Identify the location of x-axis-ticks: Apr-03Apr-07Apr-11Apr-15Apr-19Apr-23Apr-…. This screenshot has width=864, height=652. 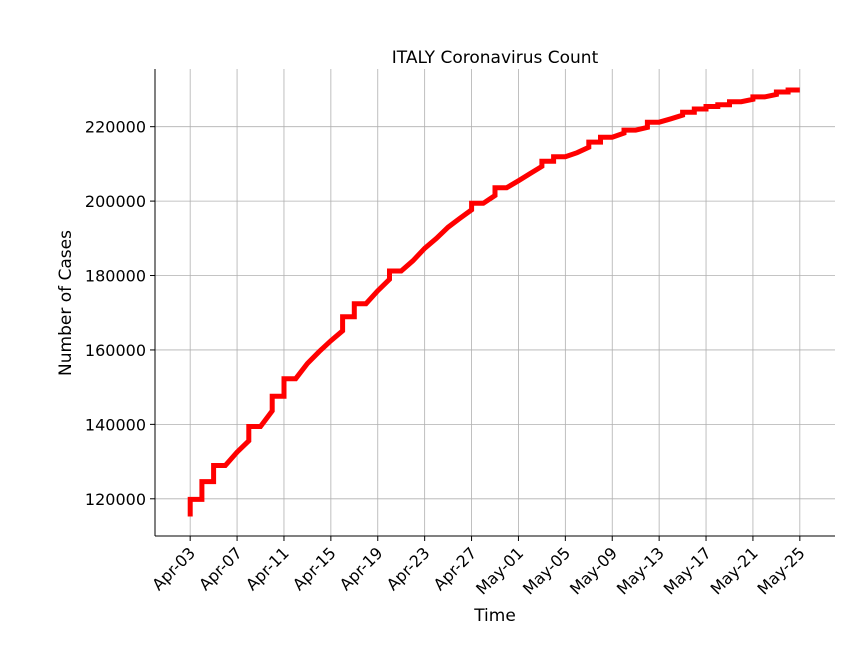
(478, 567).